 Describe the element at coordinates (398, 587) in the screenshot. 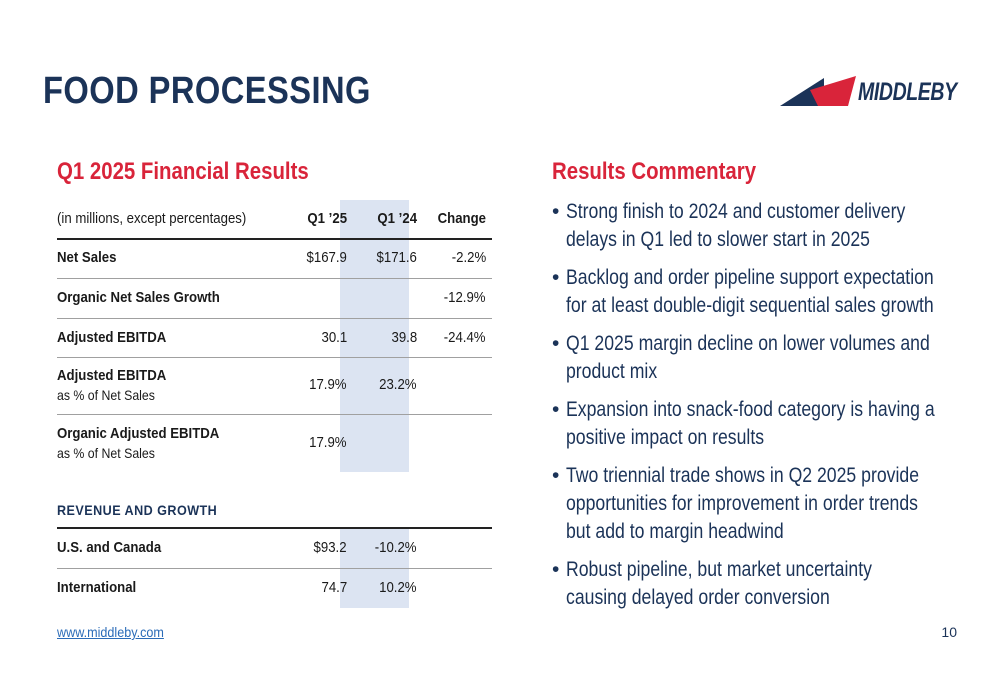

I see `row-growth: 10.2%` at that location.